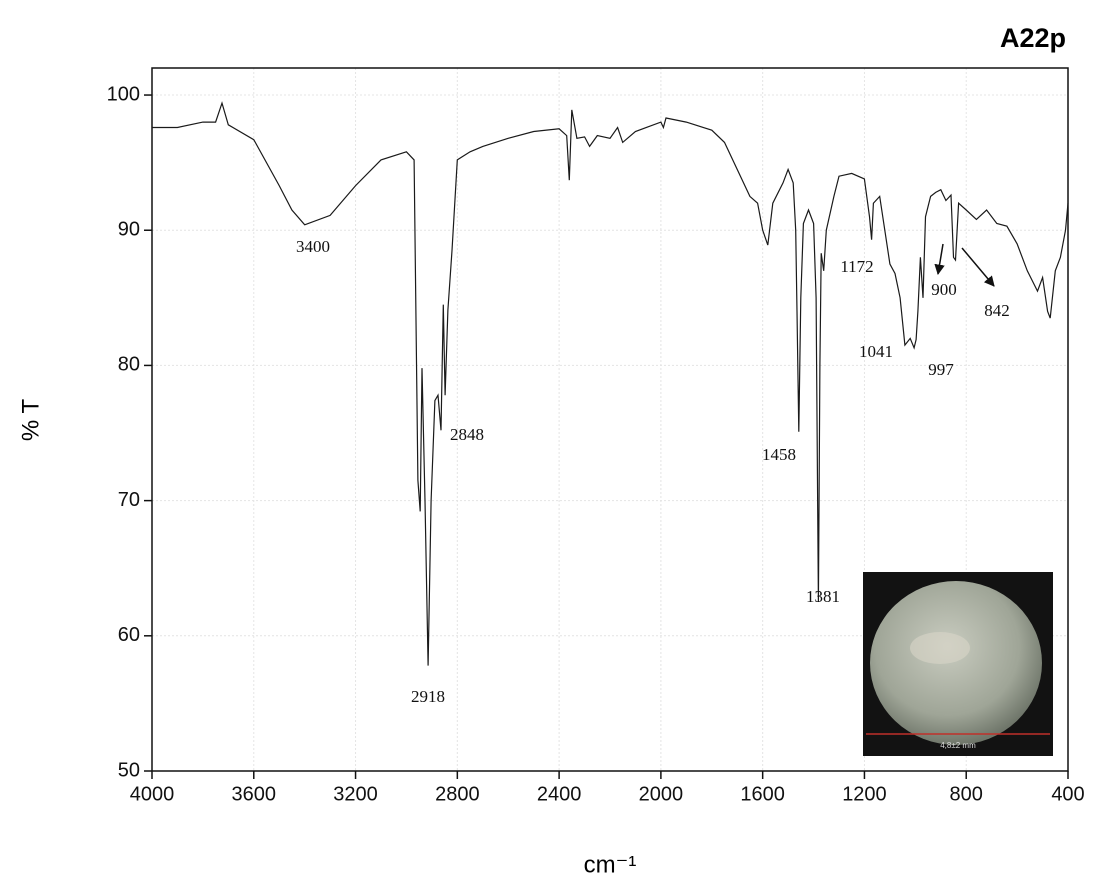 The width and height of the screenshot is (1095, 888). What do you see at coordinates (610, 864) in the screenshot?
I see `x-axis-label: cm⁻¹` at bounding box center [610, 864].